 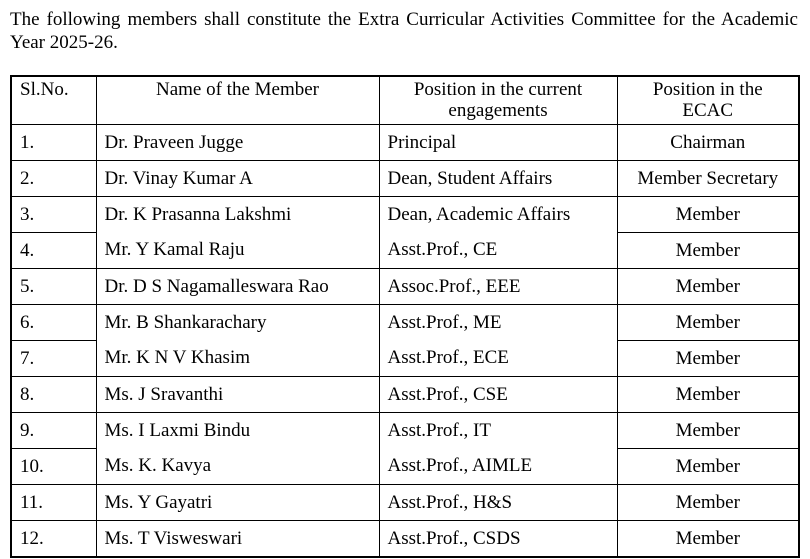 What do you see at coordinates (53, 394) in the screenshot?
I see `cell-sl: 8.` at bounding box center [53, 394].